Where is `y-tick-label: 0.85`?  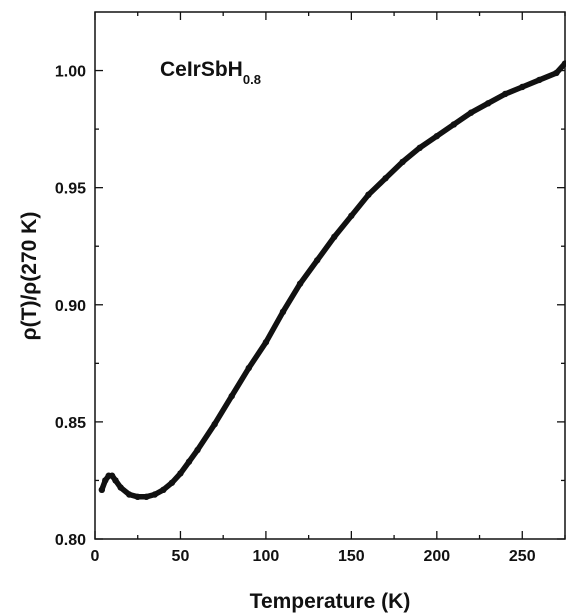 y-tick-label: 0.85 is located at coordinates (70, 423).